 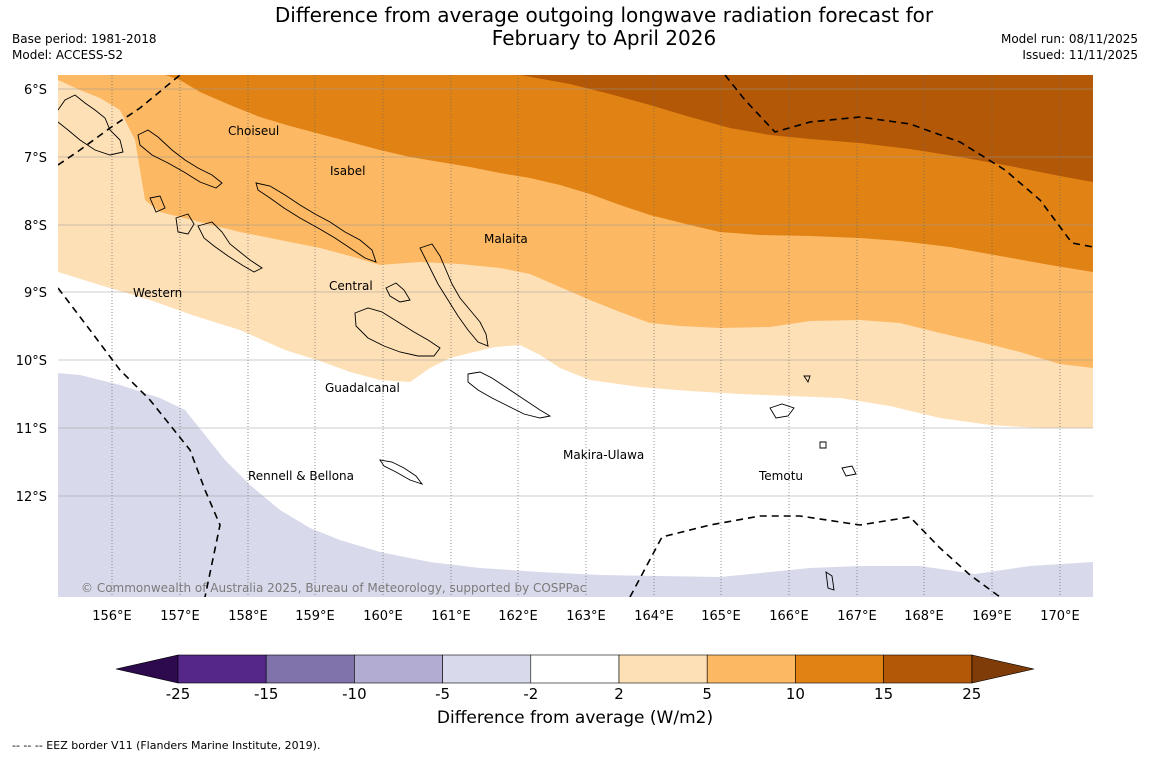 What do you see at coordinates (397, 332) in the screenshot?
I see `guadalcanal-island` at bounding box center [397, 332].